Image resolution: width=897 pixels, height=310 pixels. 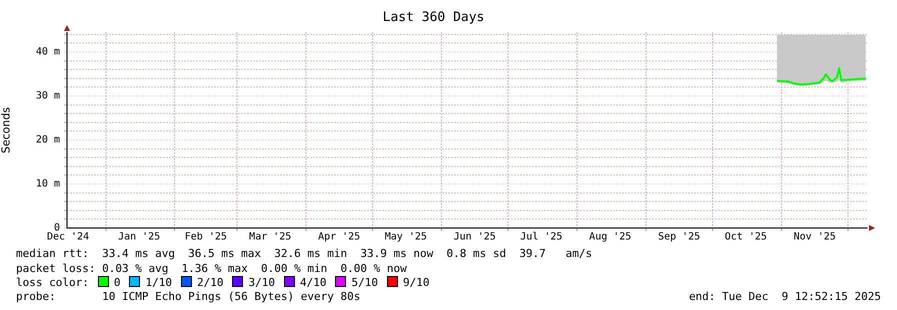 I want to click on x-tick-label: Oct '25, so click(x=745, y=237).